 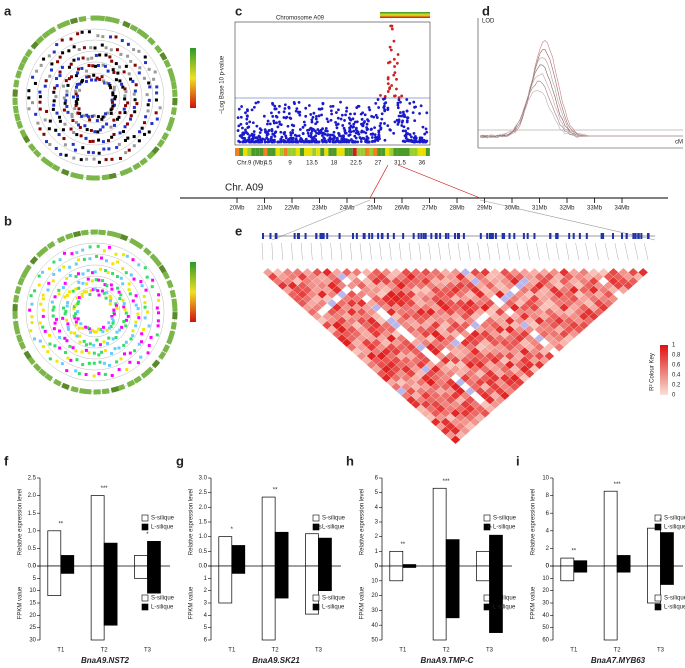 I want to click on y-tick-label: 0.5, so click(x=32, y=549).